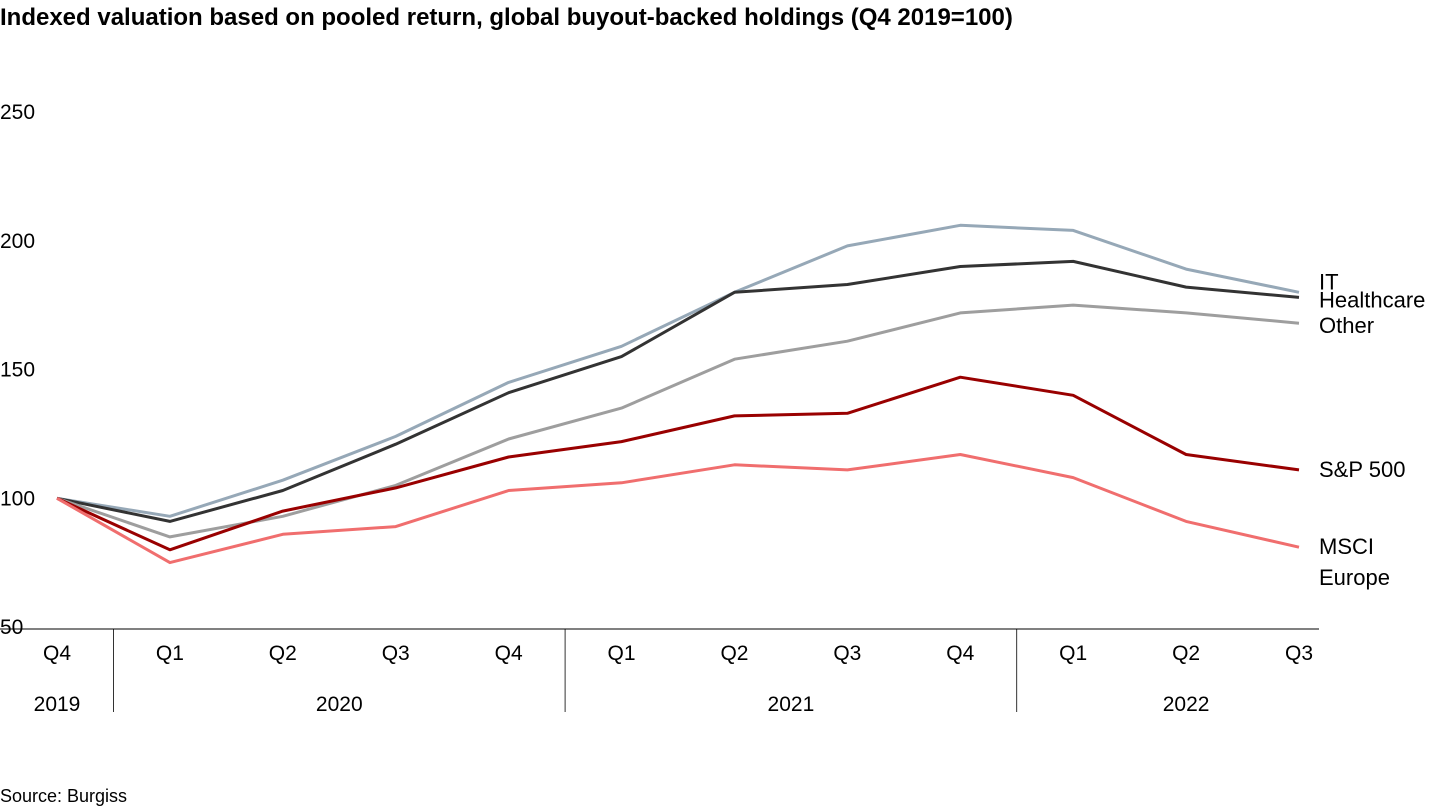 This screenshot has width=1440, height=810. What do you see at coordinates (17, 498) in the screenshot?
I see `y-tick-label: 100` at bounding box center [17, 498].